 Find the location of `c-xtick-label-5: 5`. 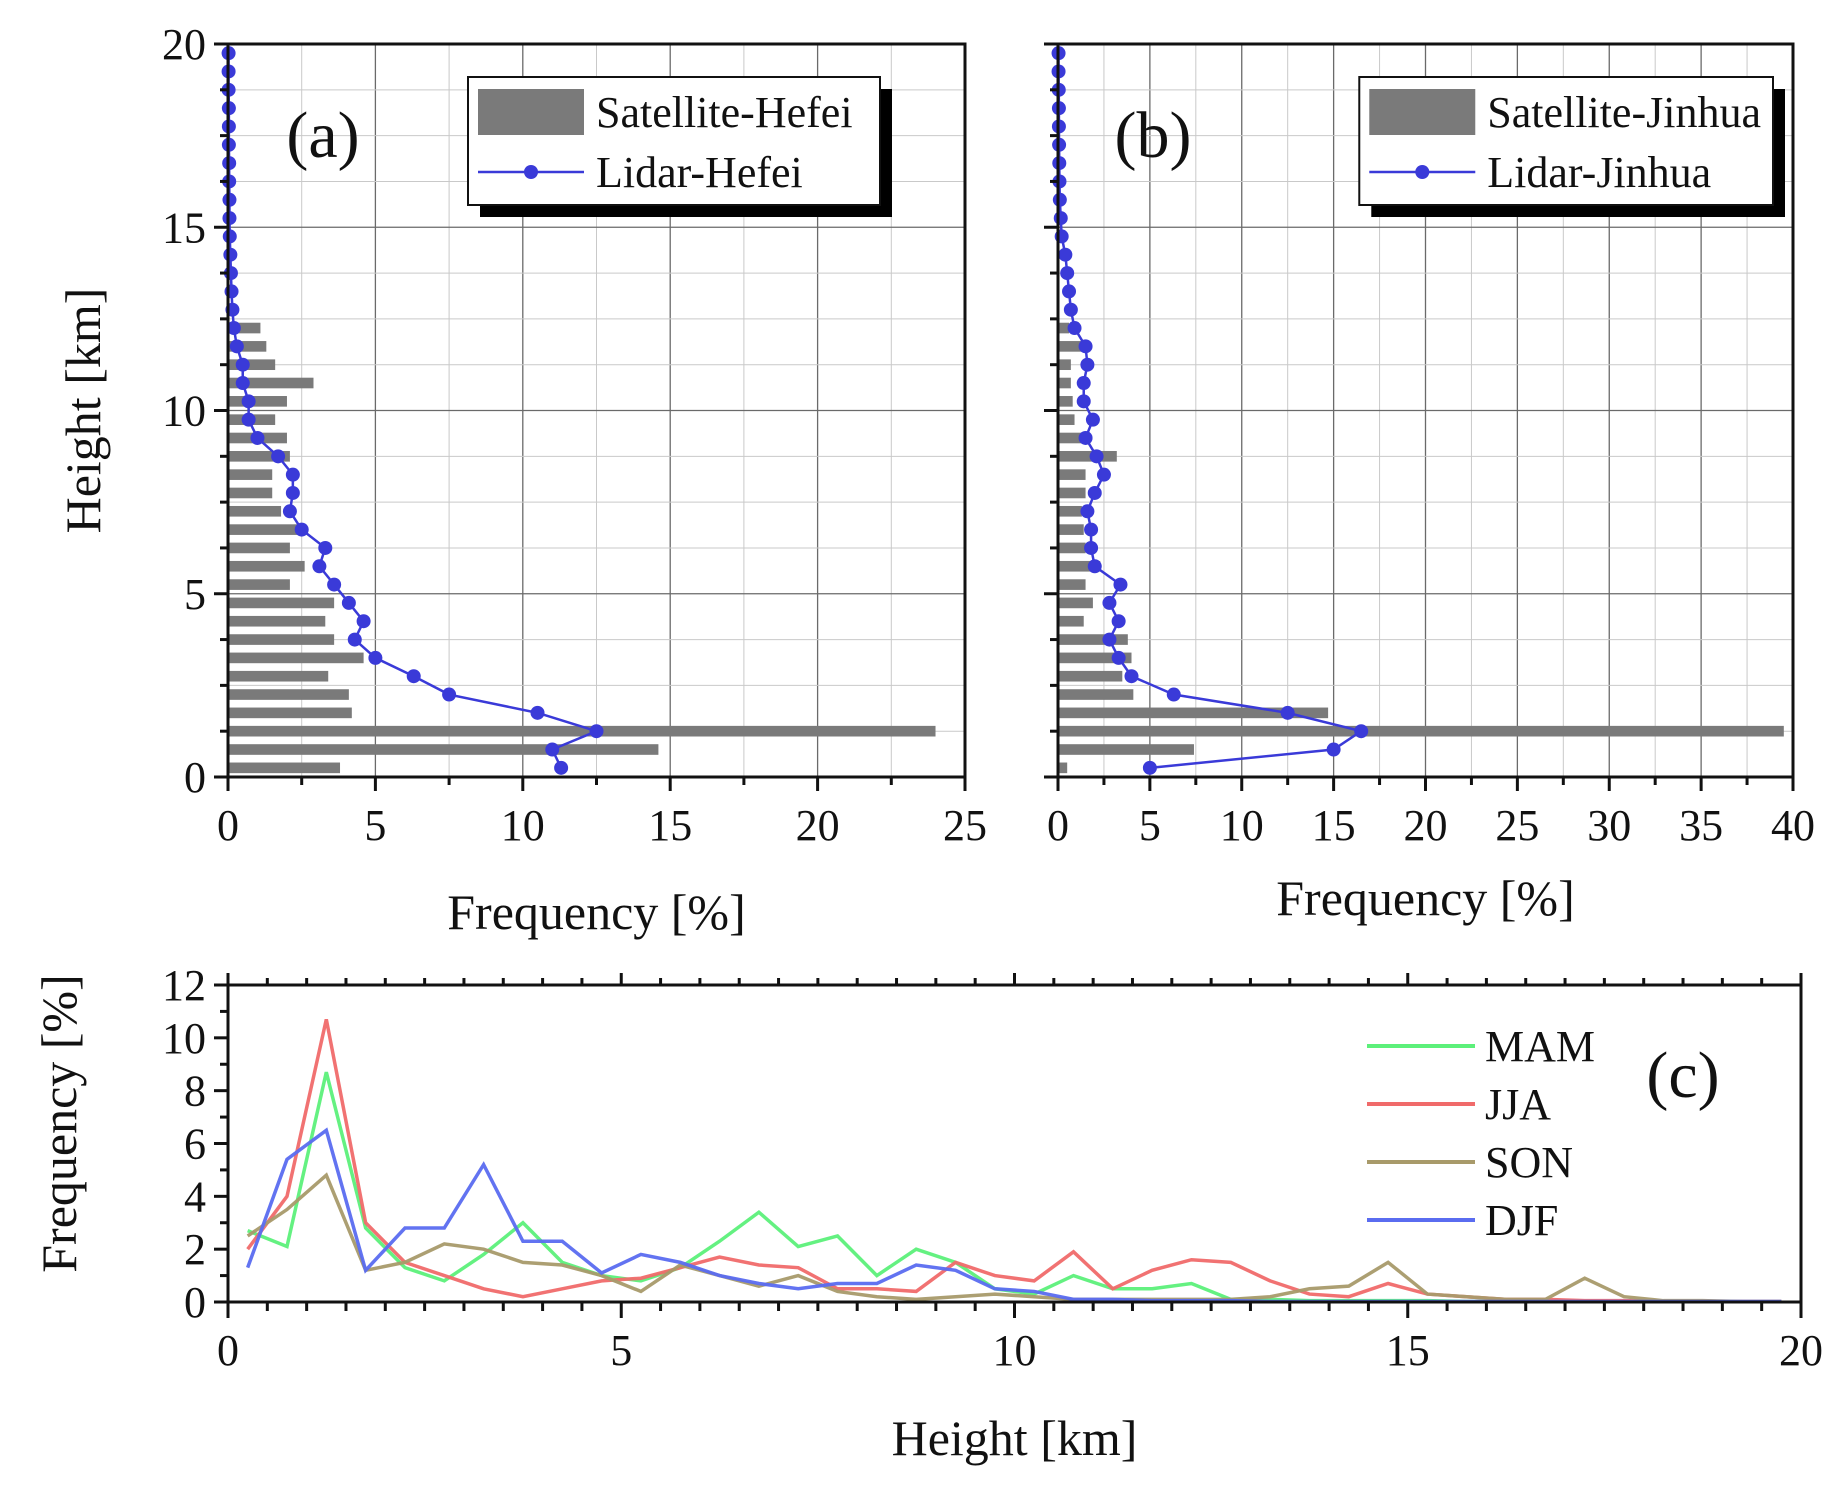

c-xtick-label-5: 5 is located at coordinates (621, 1350).